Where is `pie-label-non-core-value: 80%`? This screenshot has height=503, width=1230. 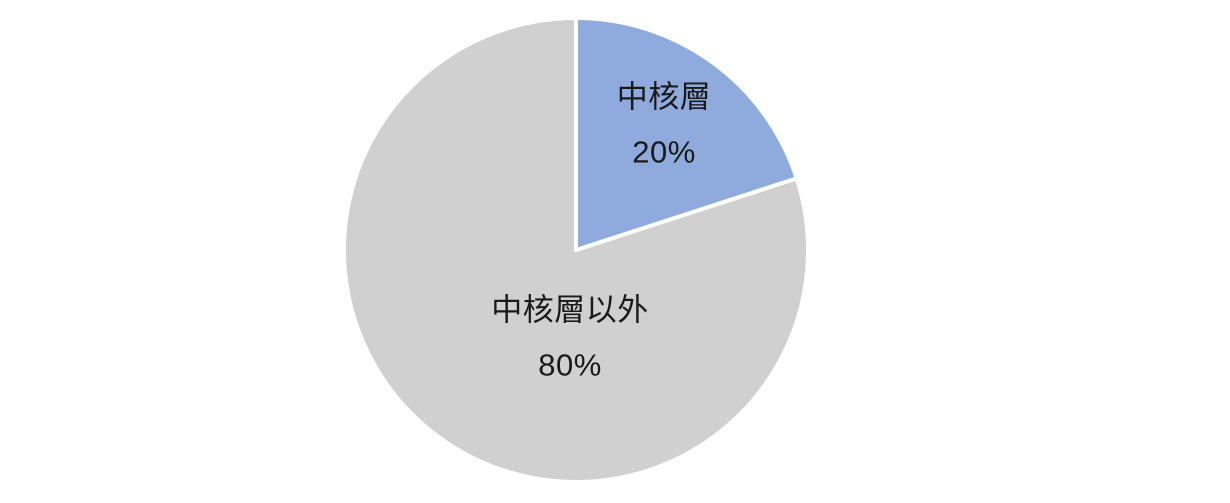
pie-label-non-core-value: 80% is located at coordinates (570, 364).